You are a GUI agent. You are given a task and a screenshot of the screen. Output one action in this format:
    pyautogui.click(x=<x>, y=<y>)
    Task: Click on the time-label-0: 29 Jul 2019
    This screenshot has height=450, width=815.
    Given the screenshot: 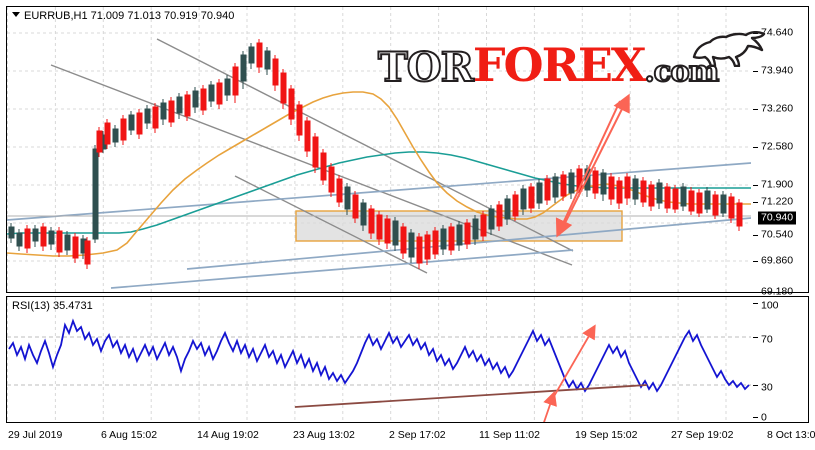 What is the action you would take?
    pyautogui.click(x=35, y=435)
    